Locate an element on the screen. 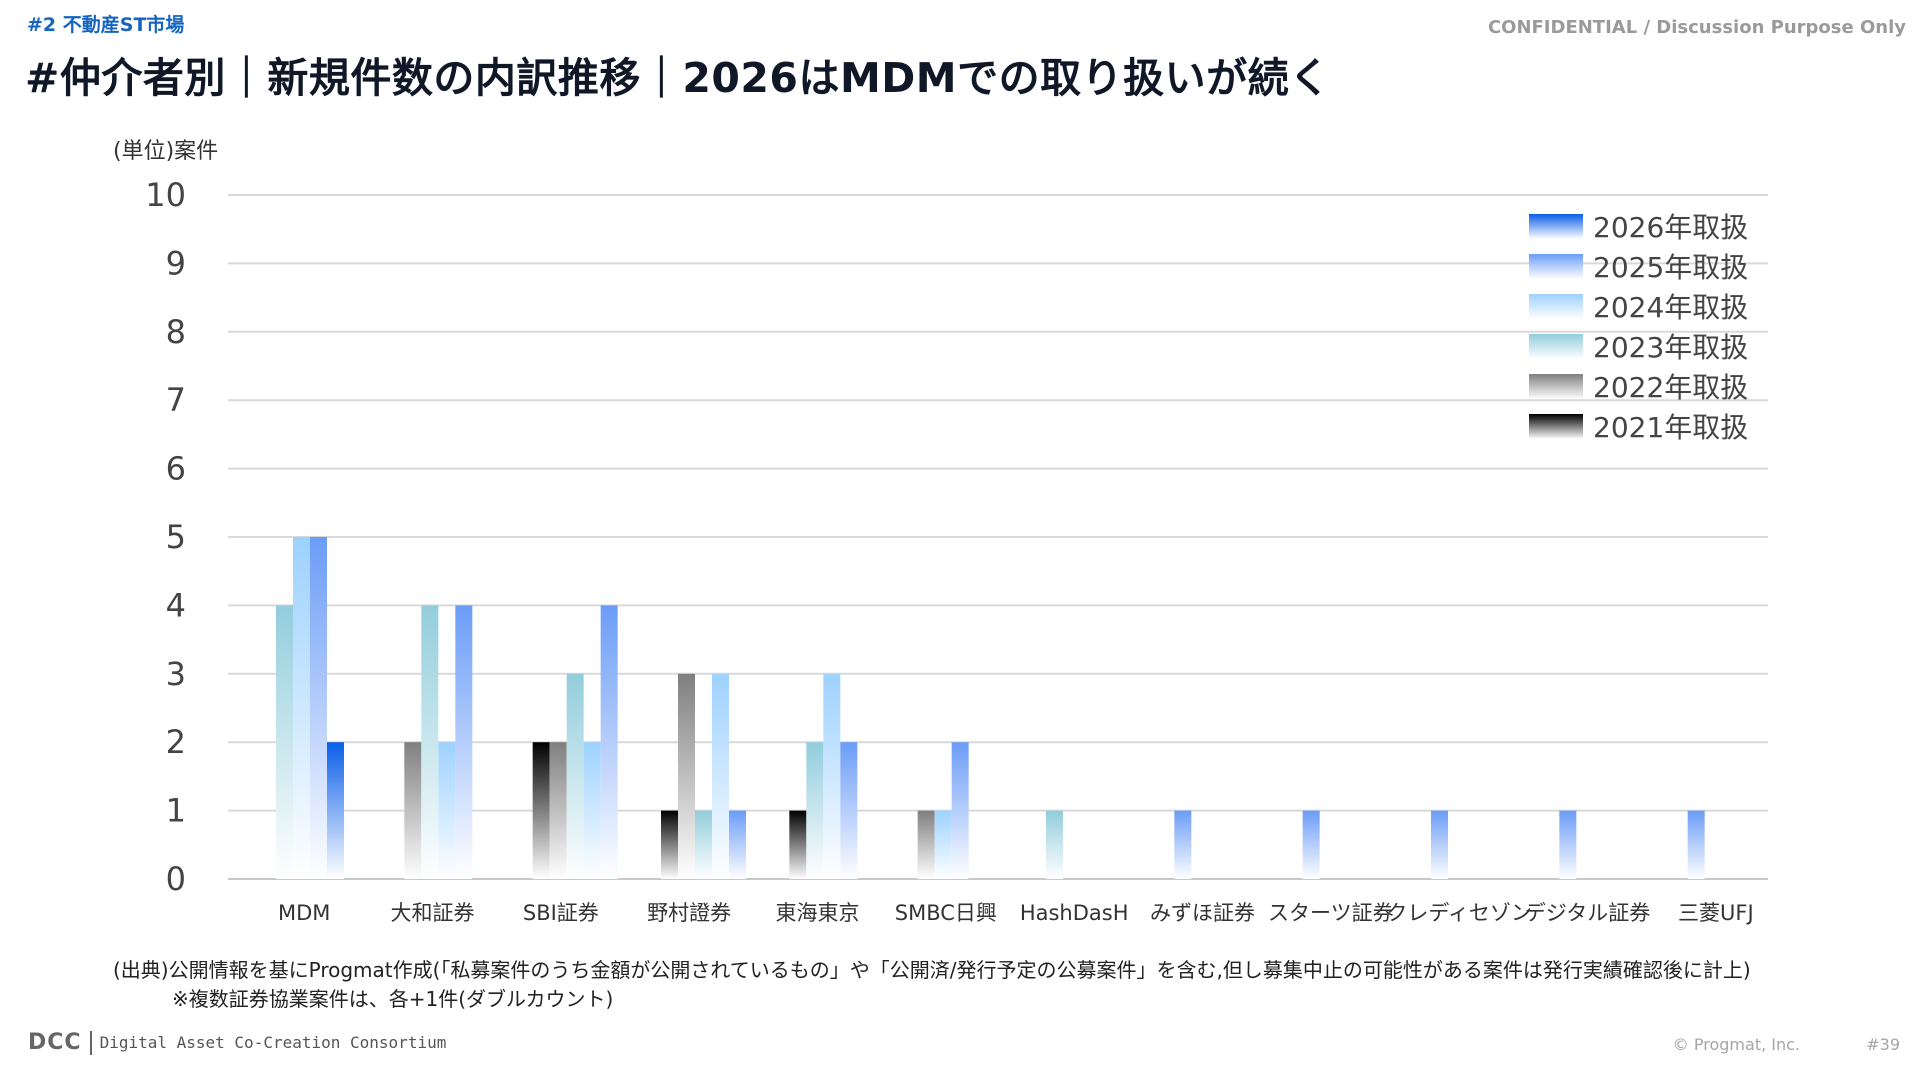  section-tag: #2 不動産ST市場 is located at coordinates (106, 25).